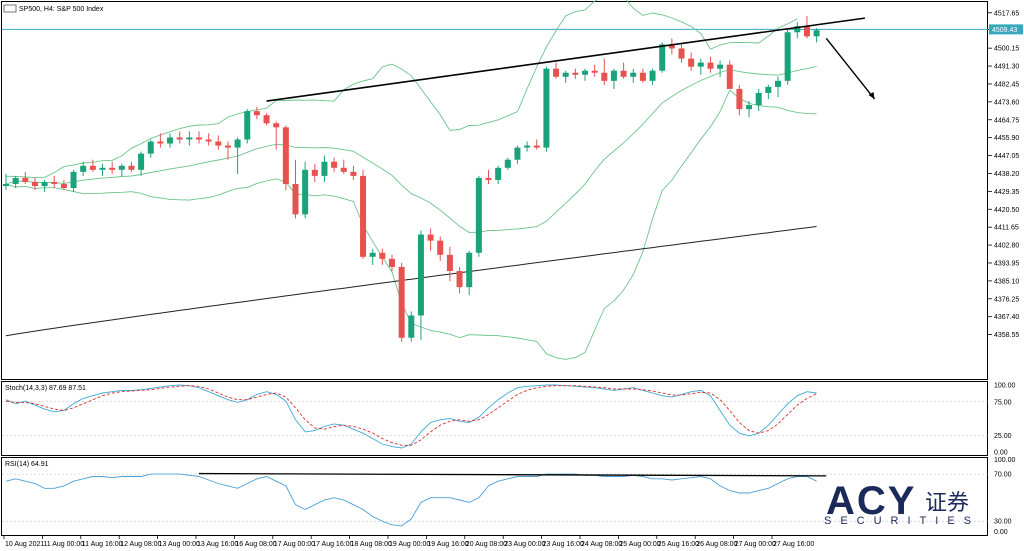  What do you see at coordinates (1003, 522) in the screenshot?
I see `rsi-level-label: 30.00` at bounding box center [1003, 522].